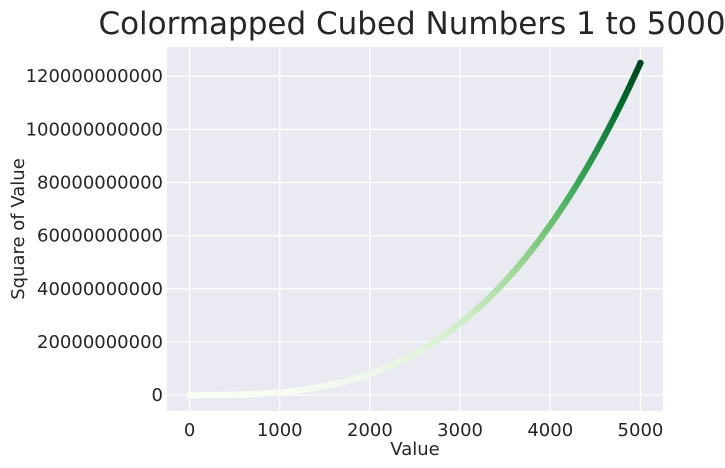 This screenshot has height=468, width=725. Describe the element at coordinates (189, 430) in the screenshot. I see `x-tick-label: 0` at that location.